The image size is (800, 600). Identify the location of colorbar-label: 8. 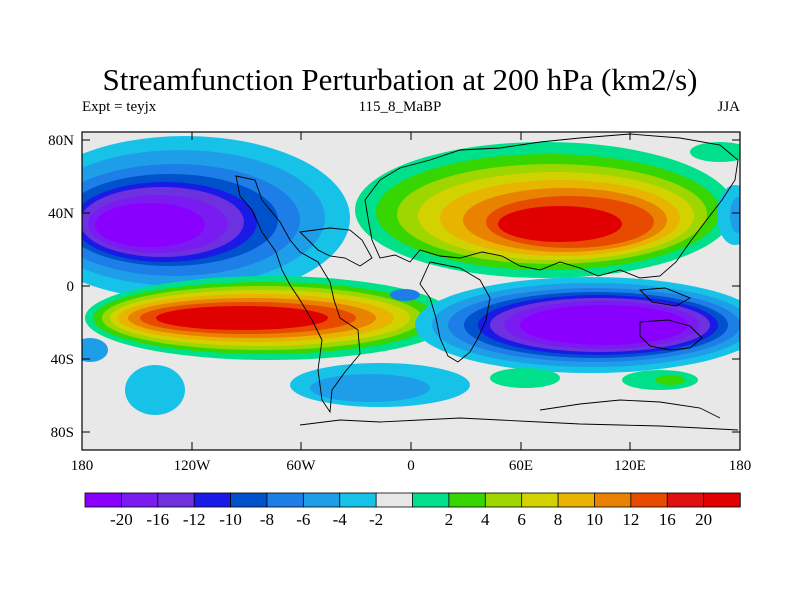
(558, 519).